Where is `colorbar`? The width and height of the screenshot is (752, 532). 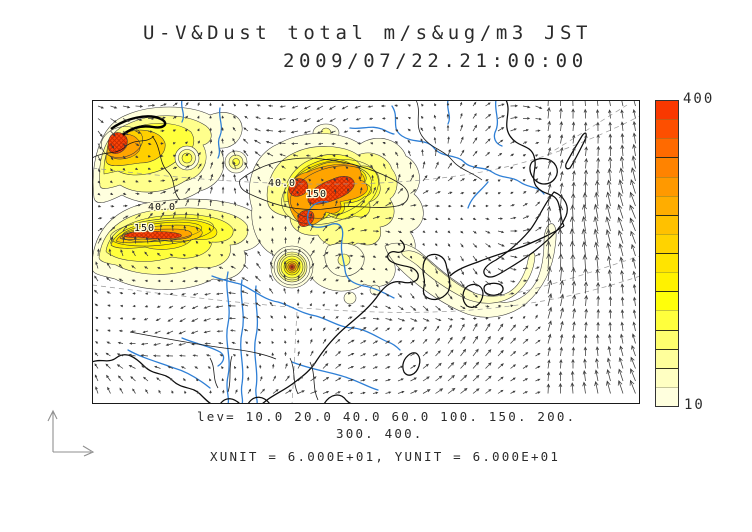
colorbar is located at coordinates (667, 253).